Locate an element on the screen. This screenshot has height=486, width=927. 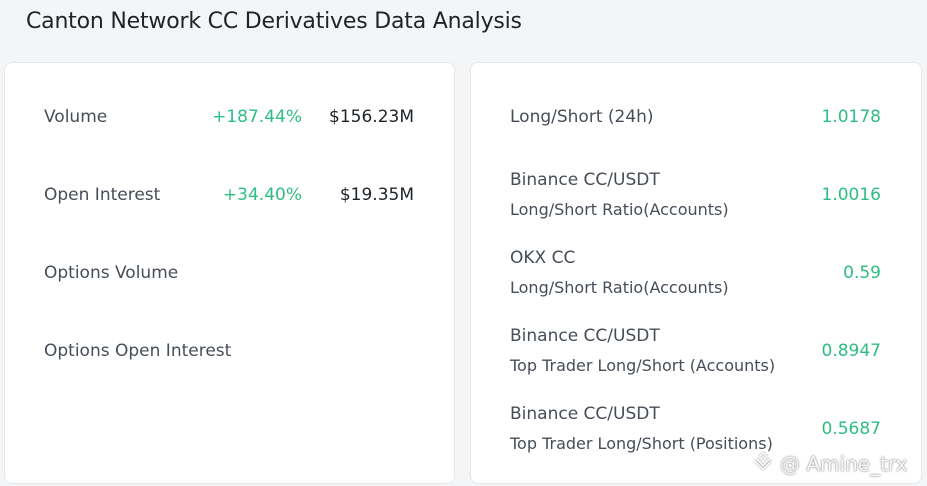
metric-row-open-interest: Open Interest +34.40% $19.35M is located at coordinates (229, 197).